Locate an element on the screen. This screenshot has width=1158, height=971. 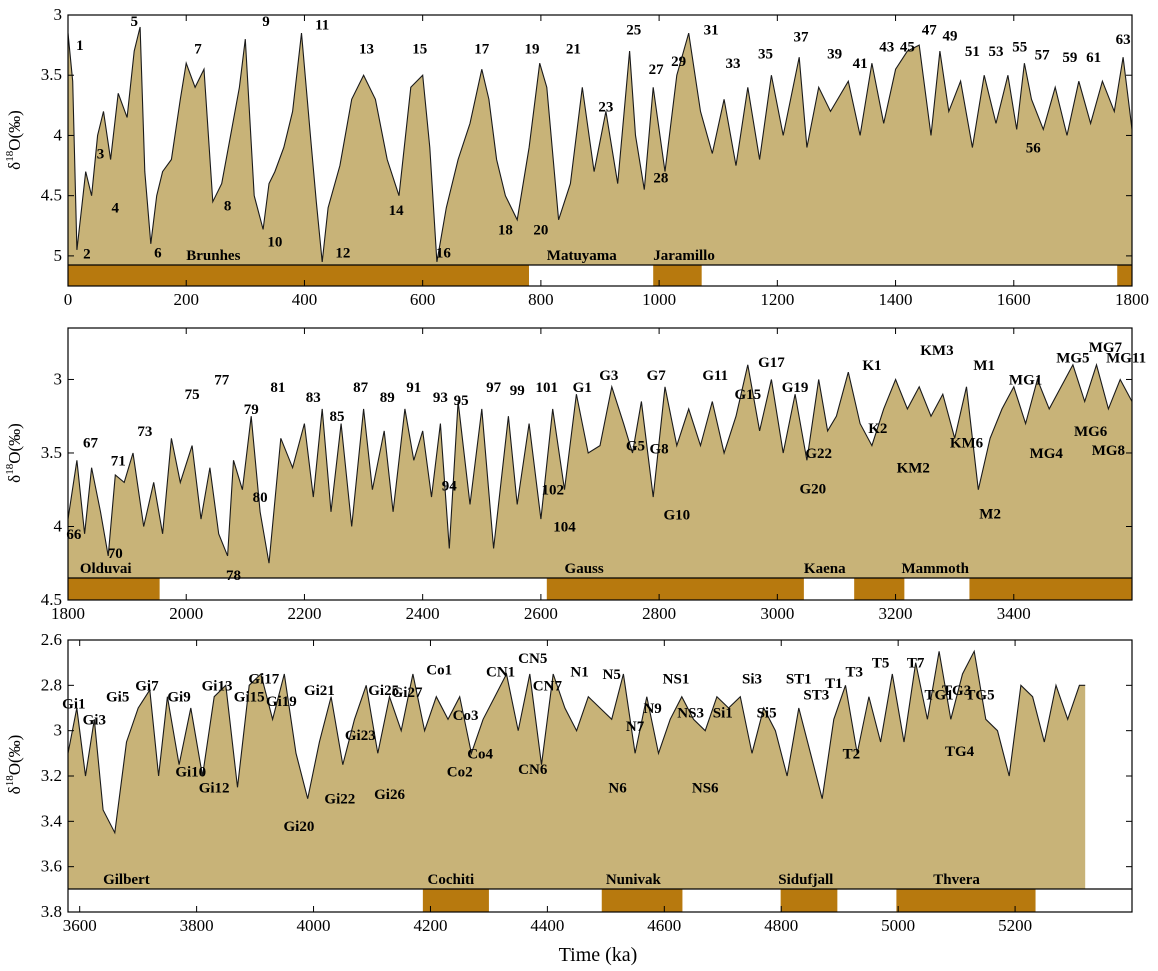
stage-label: KM6 is located at coordinates (967, 444).